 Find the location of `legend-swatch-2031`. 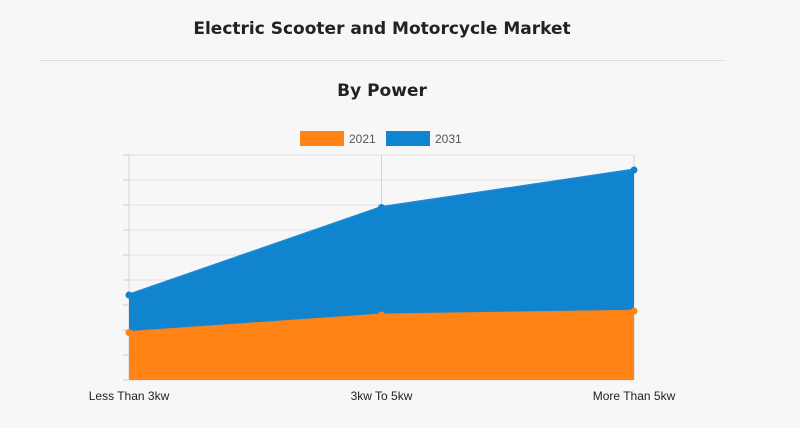

legend-swatch-2031 is located at coordinates (408, 138).